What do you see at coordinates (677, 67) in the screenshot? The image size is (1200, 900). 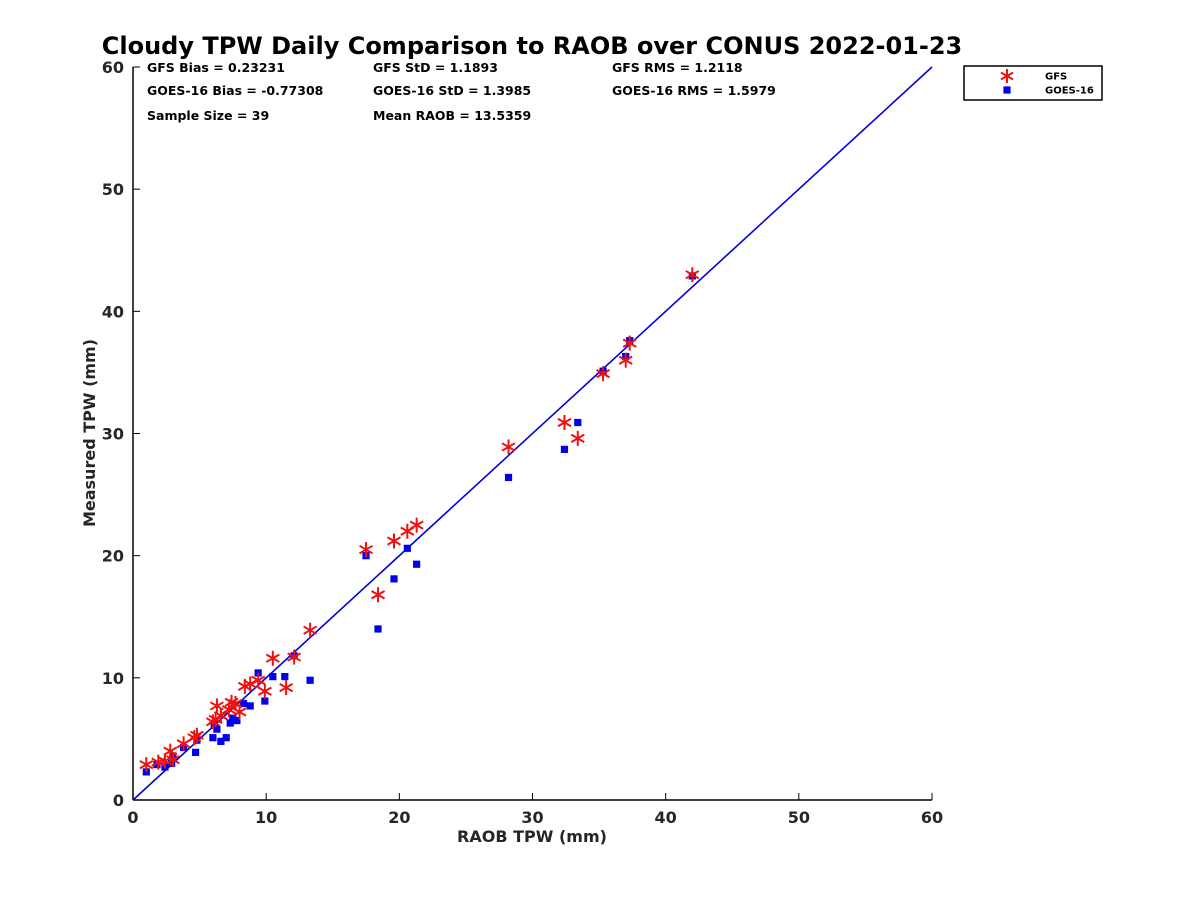 I see `stat-text: GFS RMS = 1.2118` at bounding box center [677, 67].